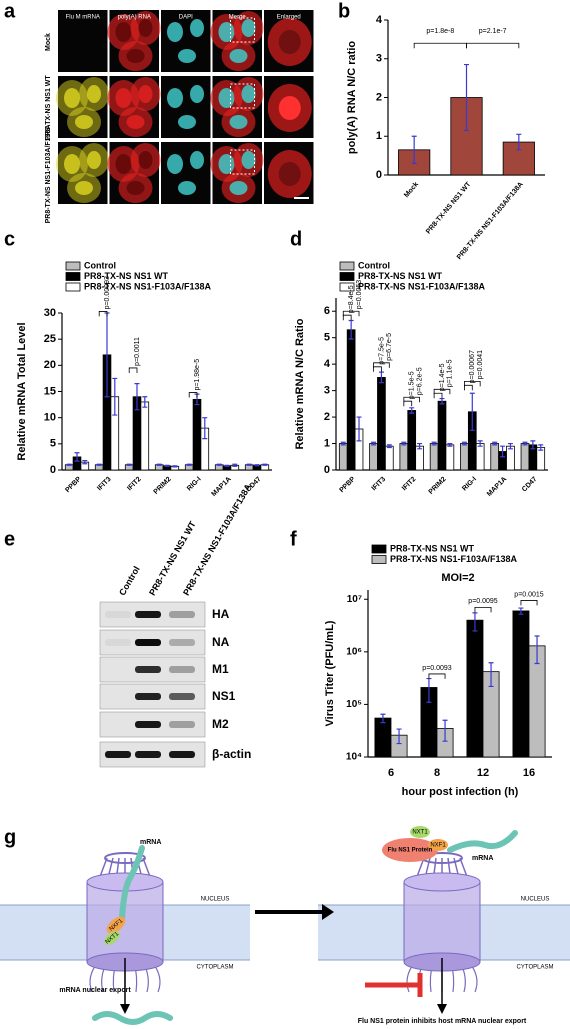 The image size is (570, 1029). I want to click on label: Flu NS1 Protein, so click(410, 851).